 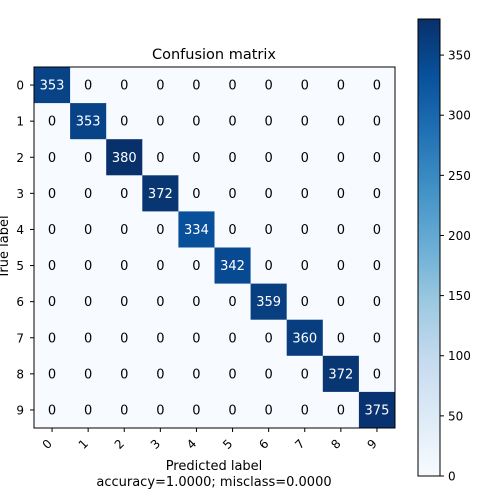 What do you see at coordinates (459, 116) in the screenshot?
I see `colorbar-tick-label: 300` at bounding box center [459, 116].